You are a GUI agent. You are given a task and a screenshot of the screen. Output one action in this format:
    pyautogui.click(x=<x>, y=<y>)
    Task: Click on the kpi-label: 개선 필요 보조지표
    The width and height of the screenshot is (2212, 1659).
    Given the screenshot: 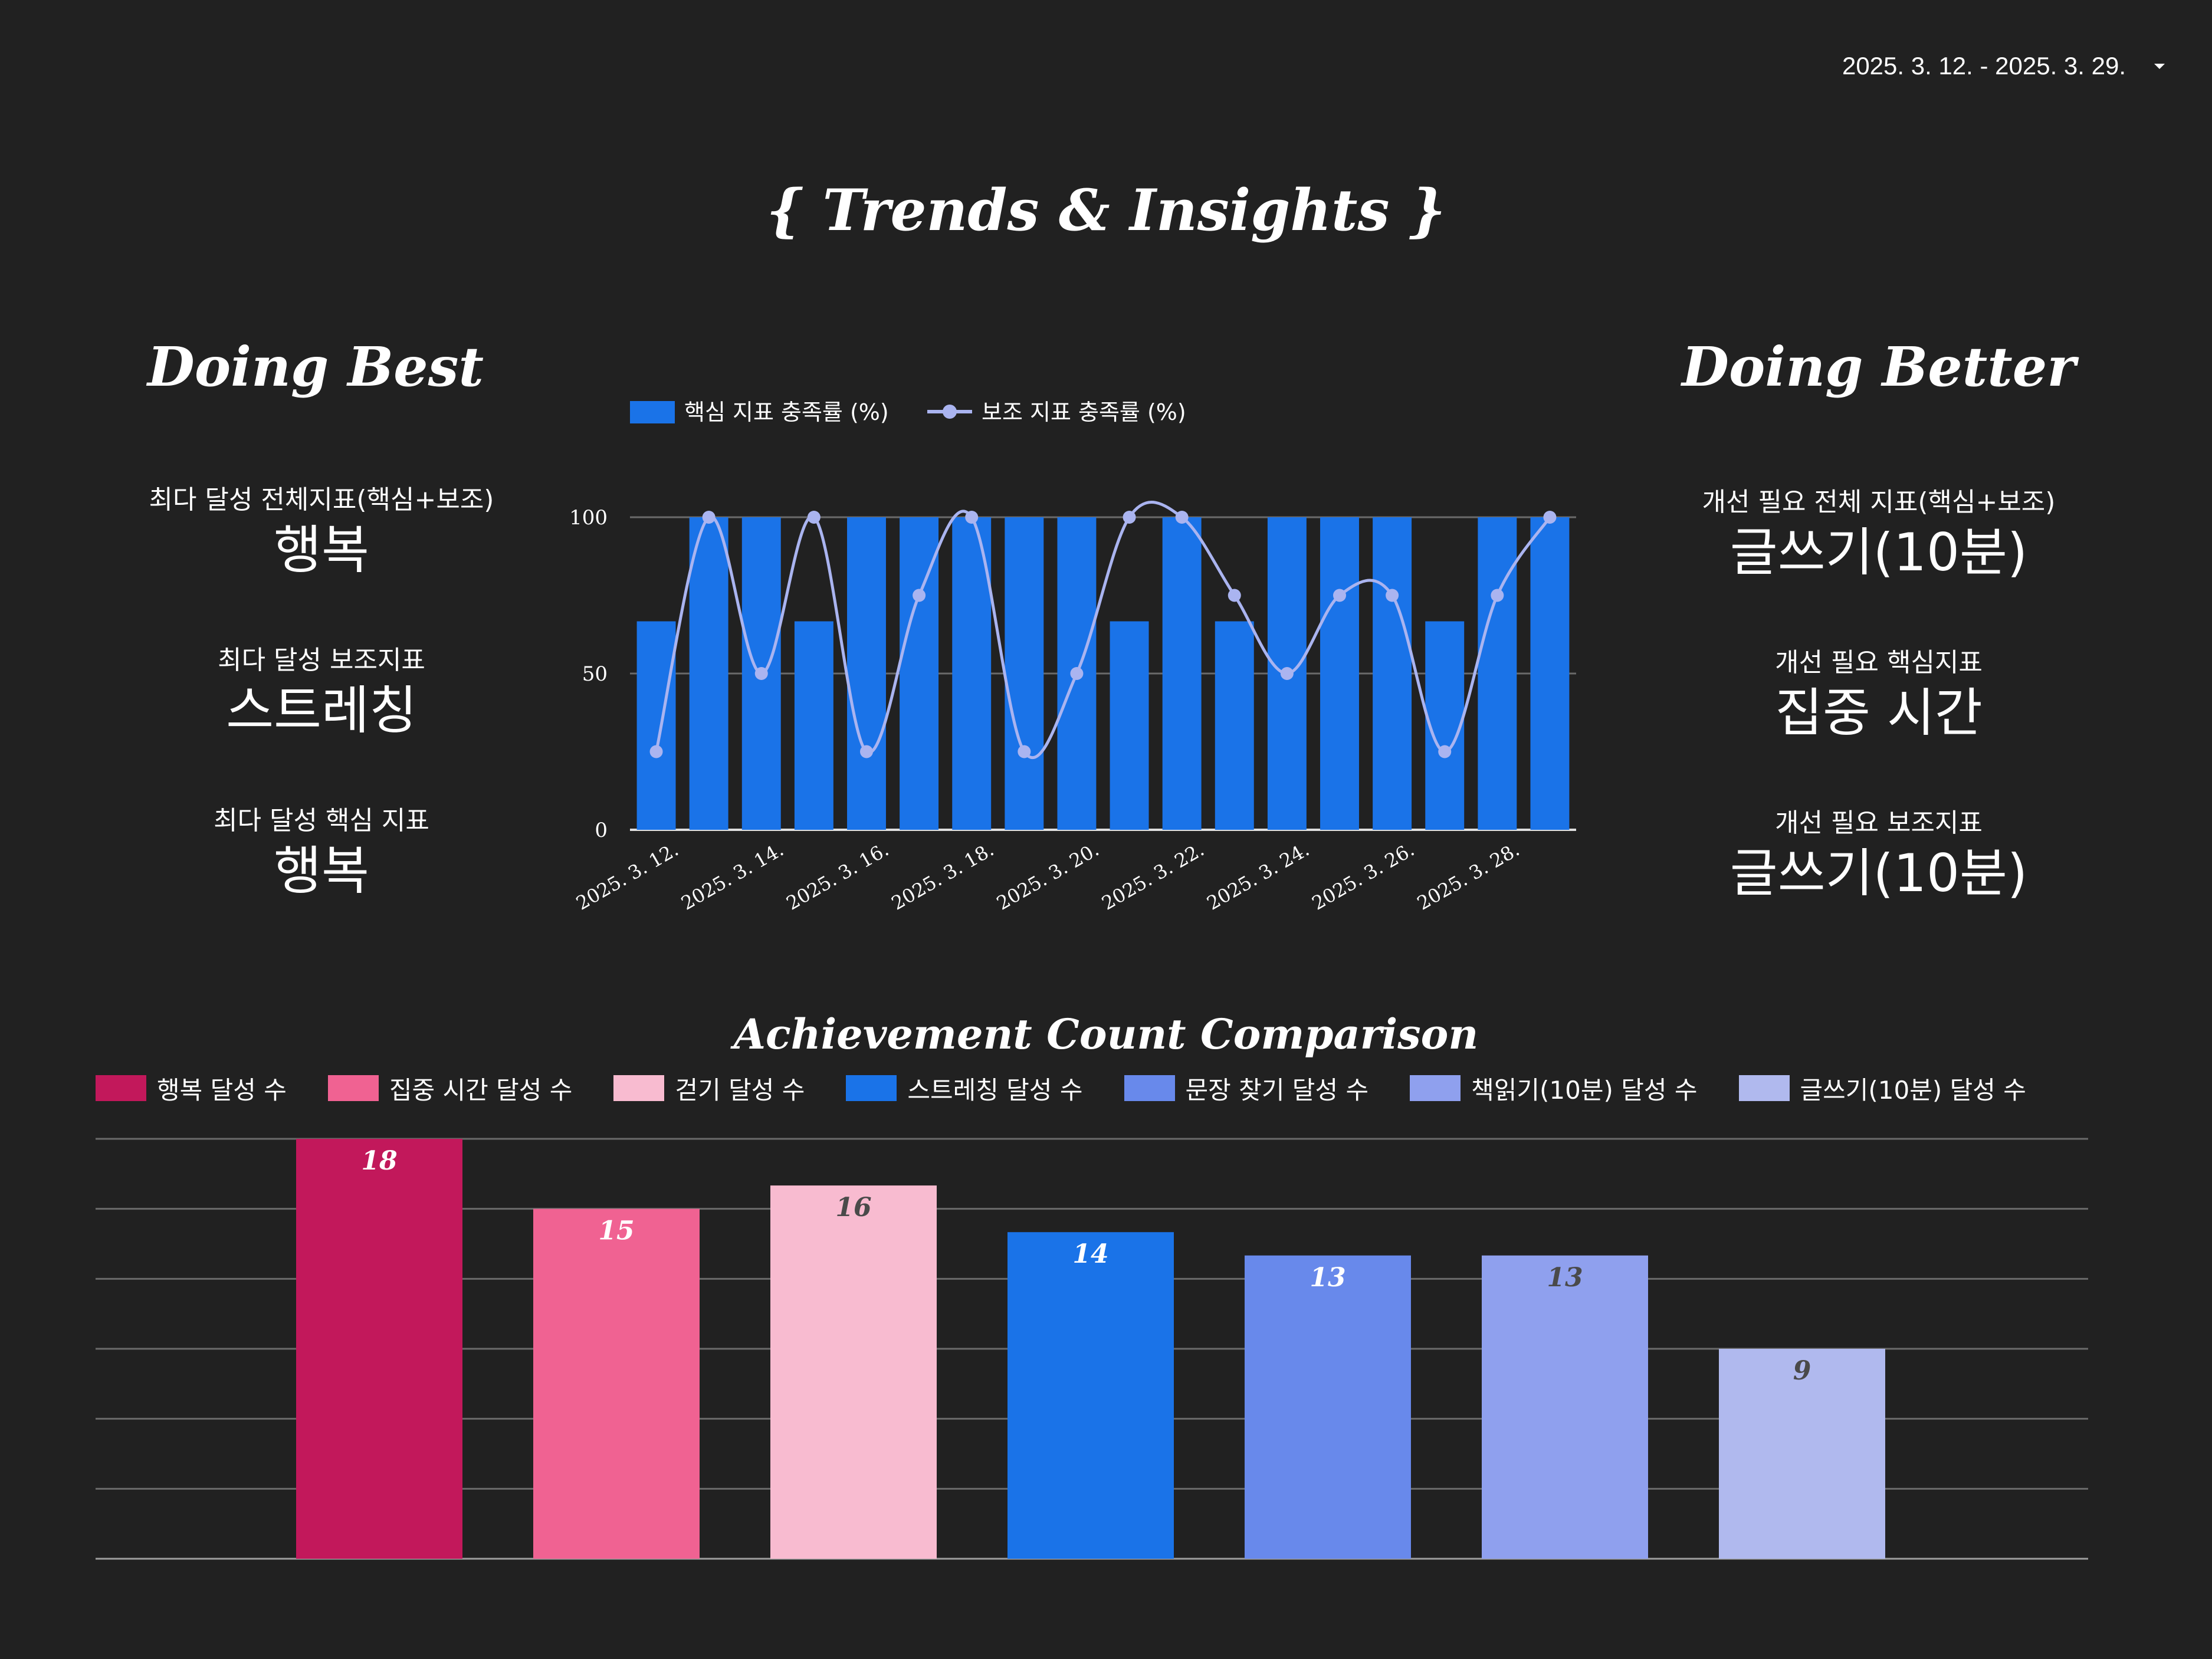 What is the action you would take?
    pyautogui.click(x=1879, y=823)
    